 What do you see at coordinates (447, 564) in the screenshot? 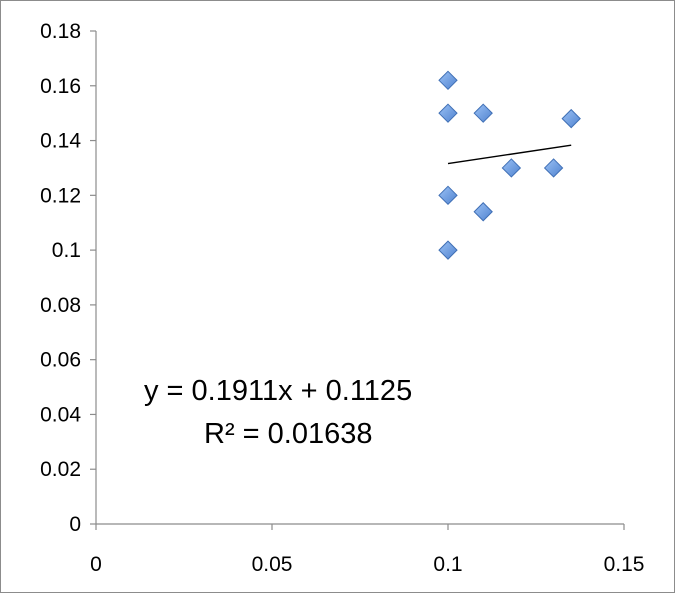
I see `x-tick-label: 0.1` at bounding box center [447, 564].